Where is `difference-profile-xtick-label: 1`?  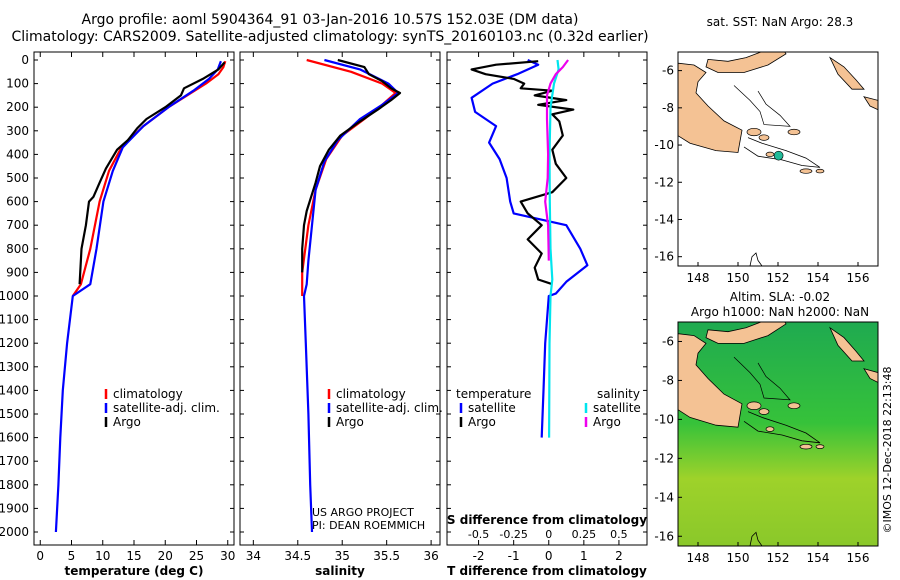
difference-profile-xtick-label: 1 is located at coordinates (584, 556).